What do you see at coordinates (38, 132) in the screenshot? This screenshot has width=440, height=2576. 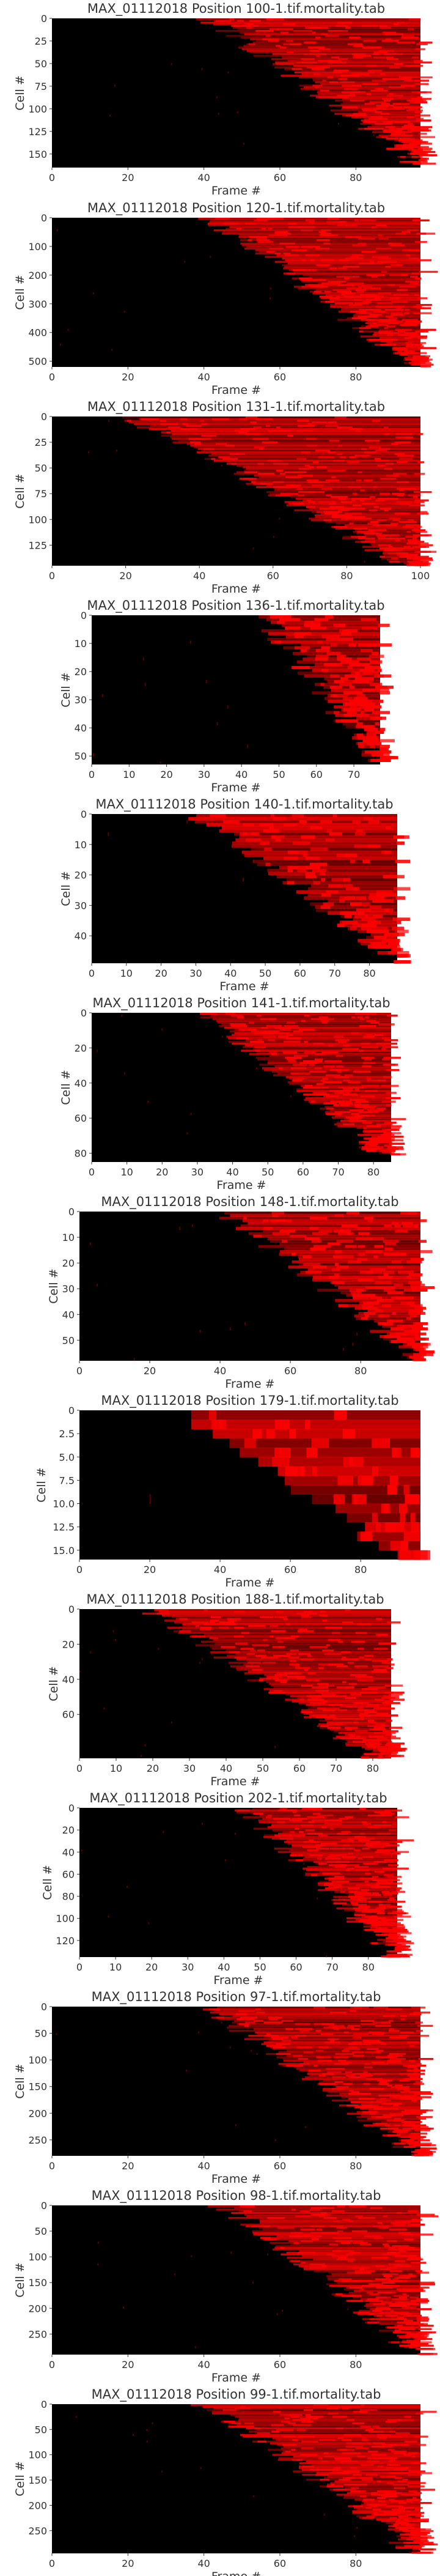 I see `y-tick-label: 125` at bounding box center [38, 132].